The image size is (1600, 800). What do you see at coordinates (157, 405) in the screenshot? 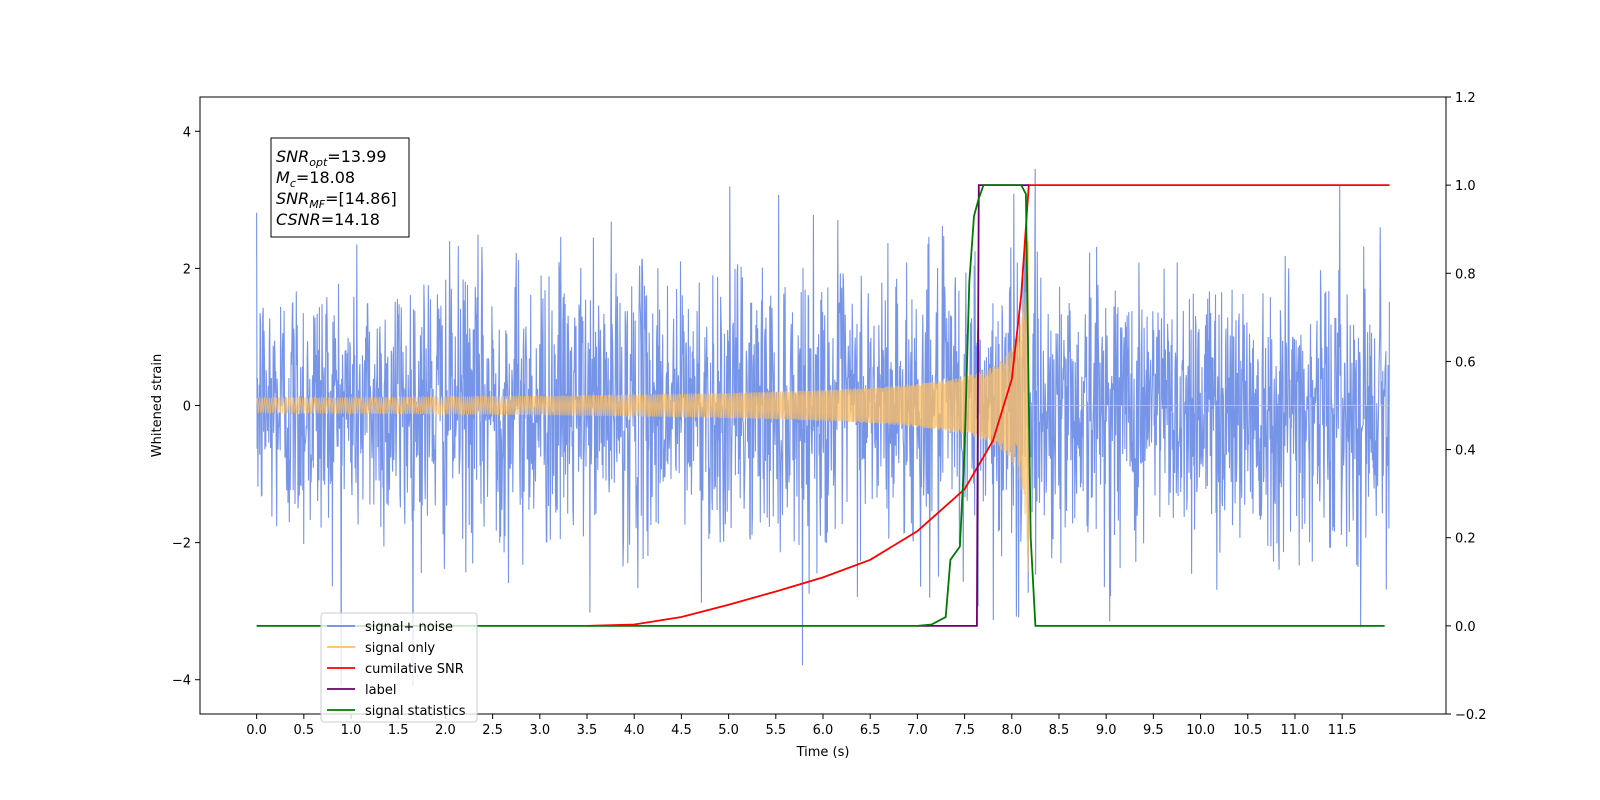
I see `y-axis-label-left: Whitened strain` at bounding box center [157, 405].